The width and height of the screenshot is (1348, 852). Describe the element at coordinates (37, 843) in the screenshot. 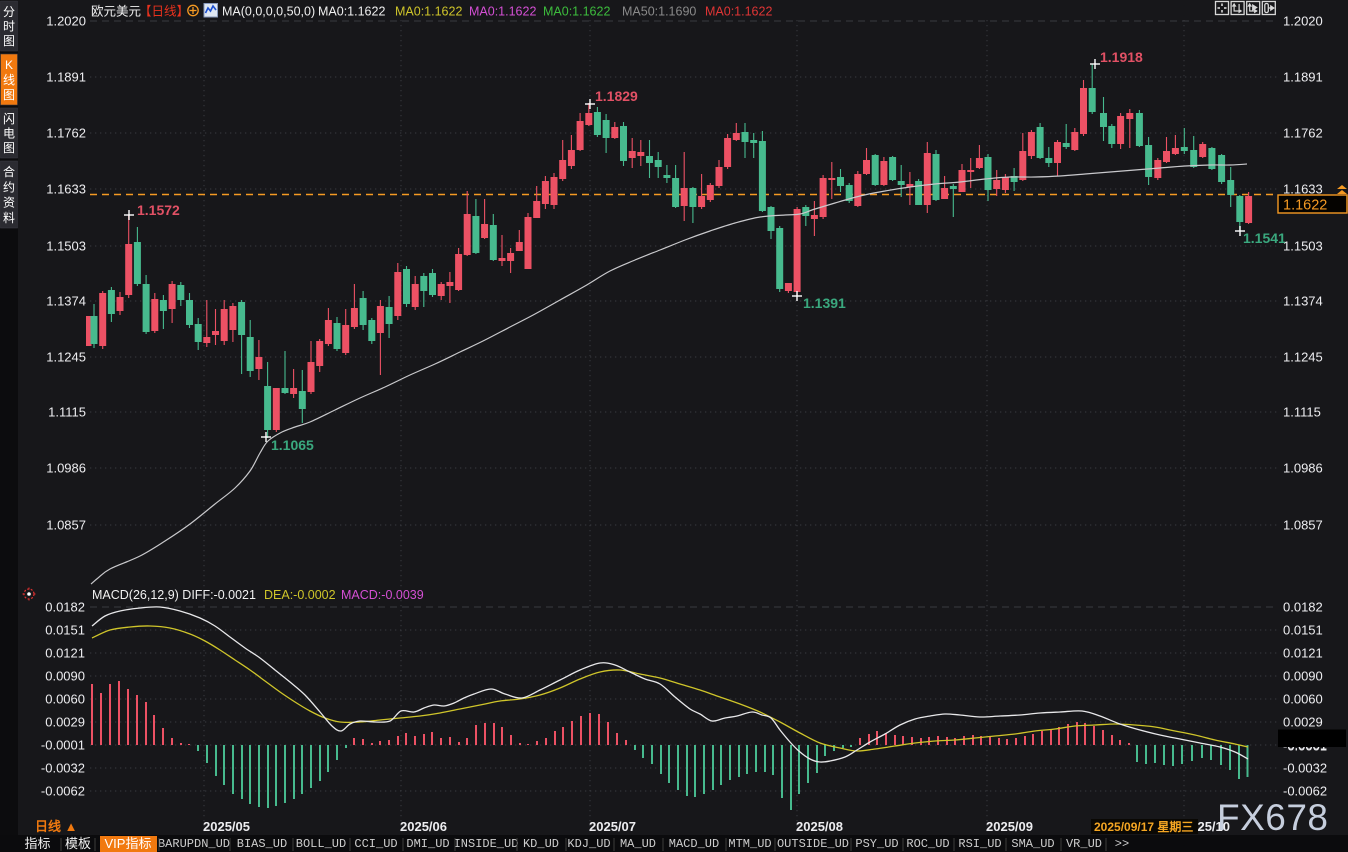

I see `svg-text: 指标` at that location.